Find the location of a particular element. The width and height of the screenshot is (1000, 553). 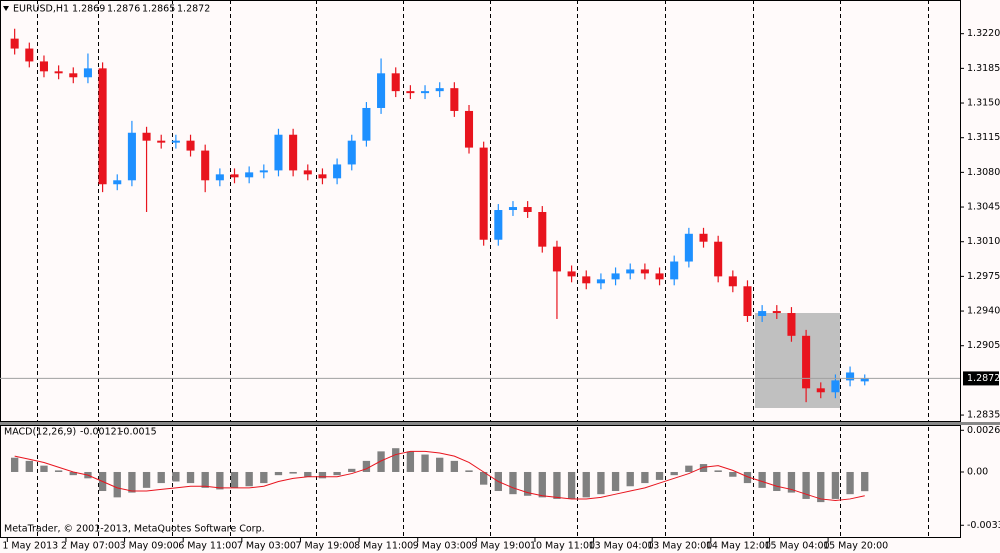

signal-value: -0.0015 is located at coordinates (138, 432).